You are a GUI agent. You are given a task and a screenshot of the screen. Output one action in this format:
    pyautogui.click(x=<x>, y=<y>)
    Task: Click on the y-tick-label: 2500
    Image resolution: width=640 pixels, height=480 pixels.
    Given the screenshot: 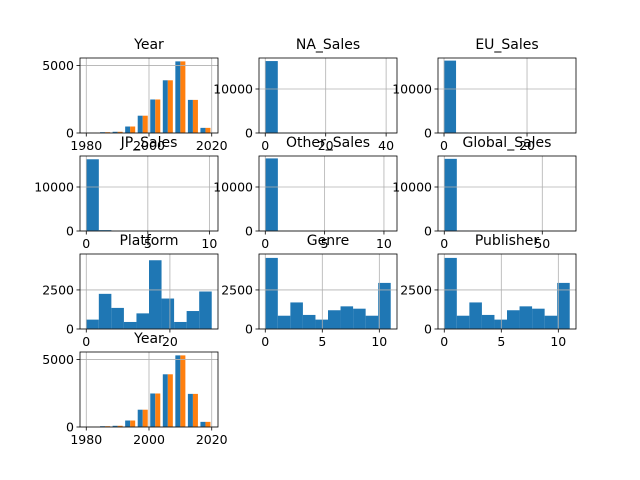 What is the action you would take?
    pyautogui.click(x=58, y=289)
    